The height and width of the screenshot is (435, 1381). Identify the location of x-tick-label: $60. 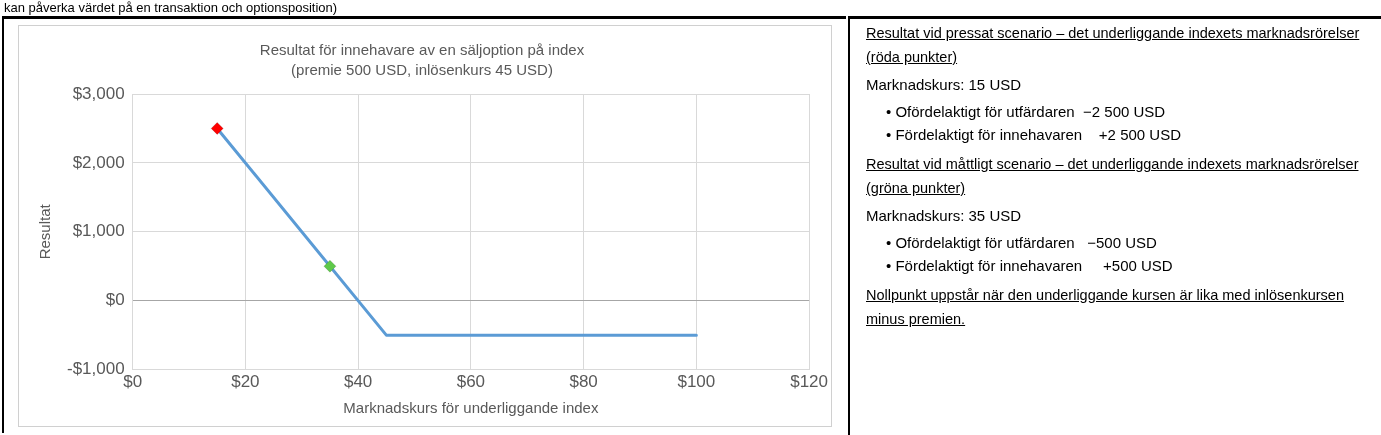
(471, 382).